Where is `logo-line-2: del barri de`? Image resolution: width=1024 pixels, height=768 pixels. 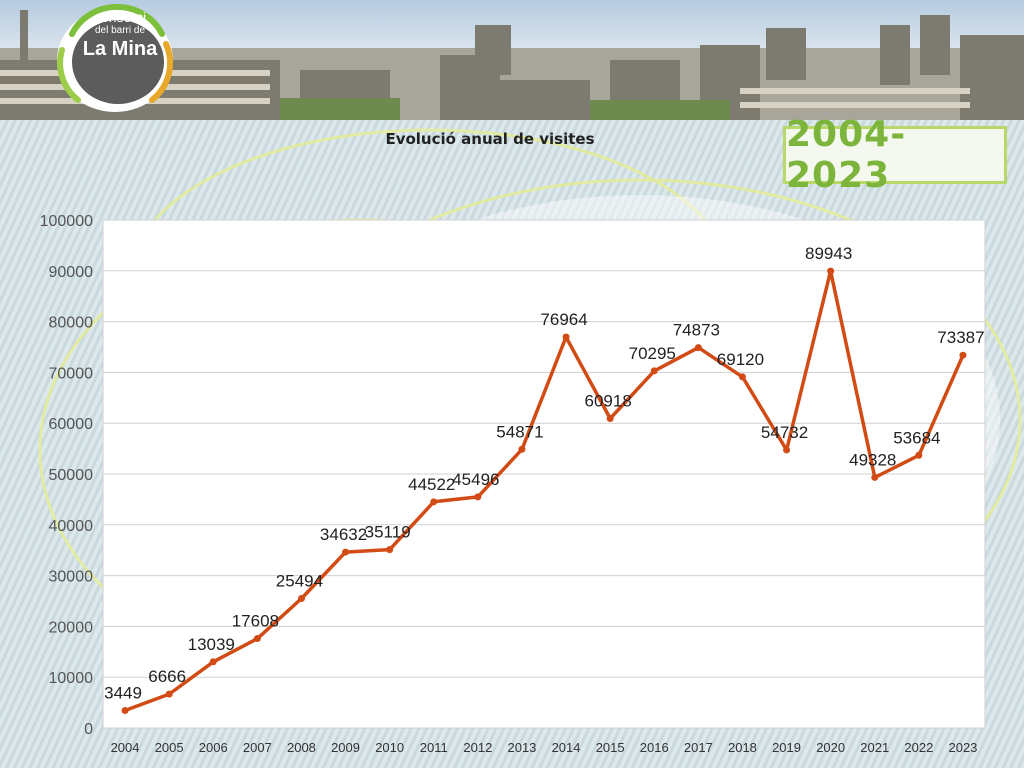
logo-line-2: del barri de is located at coordinates (120, 30).